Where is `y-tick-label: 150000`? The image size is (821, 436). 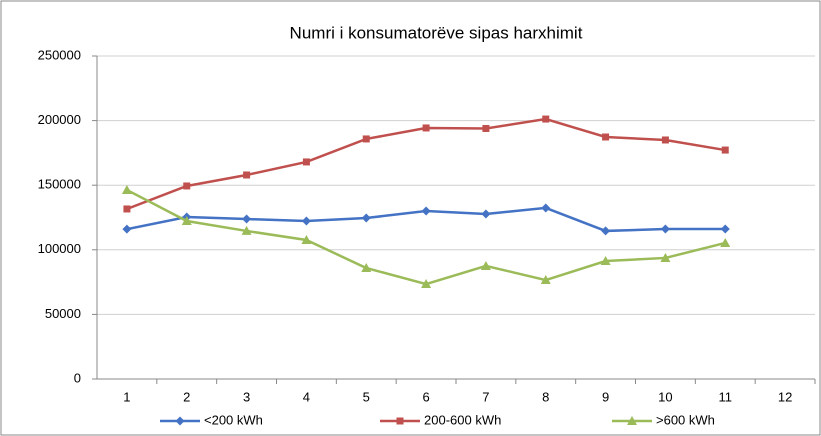 y-tick-label: 150000 is located at coordinates (59, 184).